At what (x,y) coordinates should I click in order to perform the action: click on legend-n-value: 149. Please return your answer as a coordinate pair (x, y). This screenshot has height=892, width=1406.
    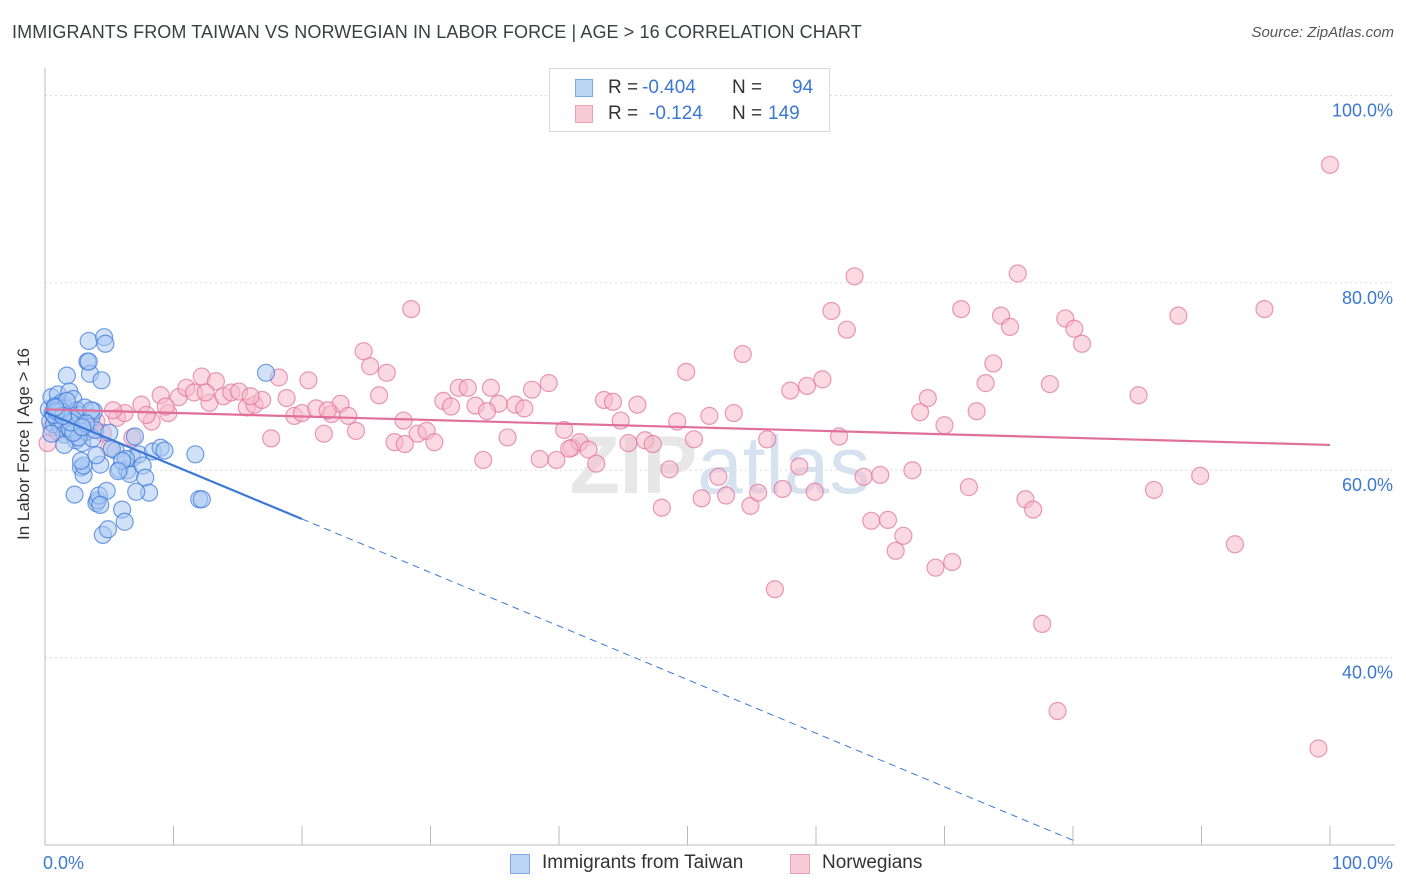
    Looking at the image, I should click on (784, 113).